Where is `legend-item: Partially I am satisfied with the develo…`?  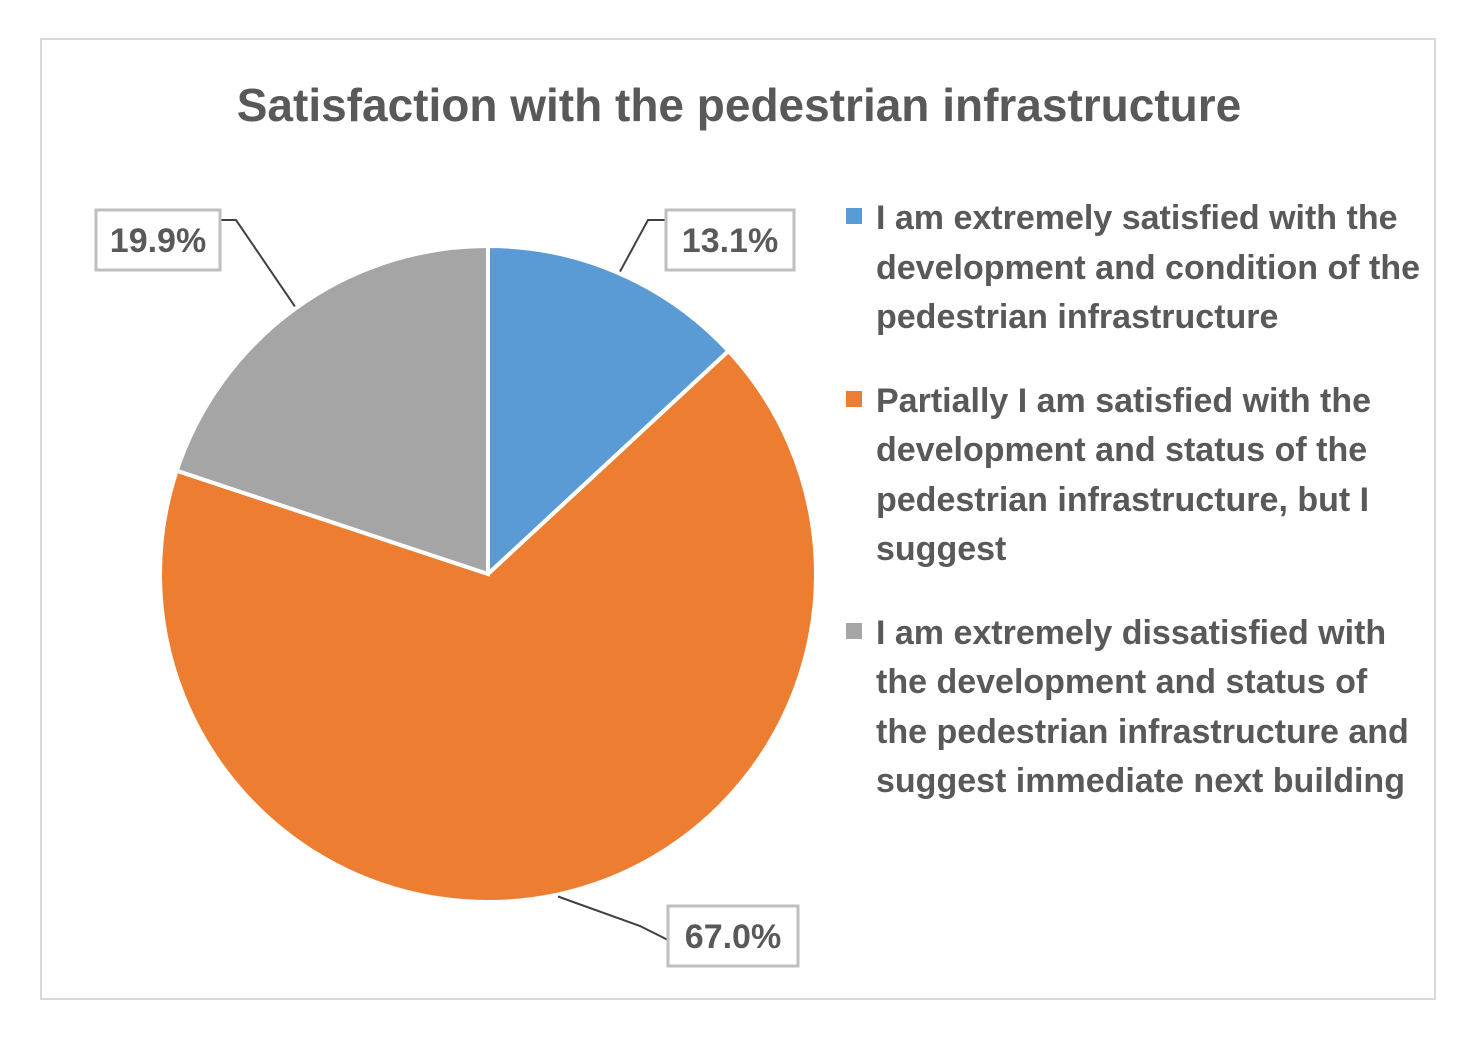 legend-item: Partially I am satisfied with the develo… is located at coordinates (1136, 476).